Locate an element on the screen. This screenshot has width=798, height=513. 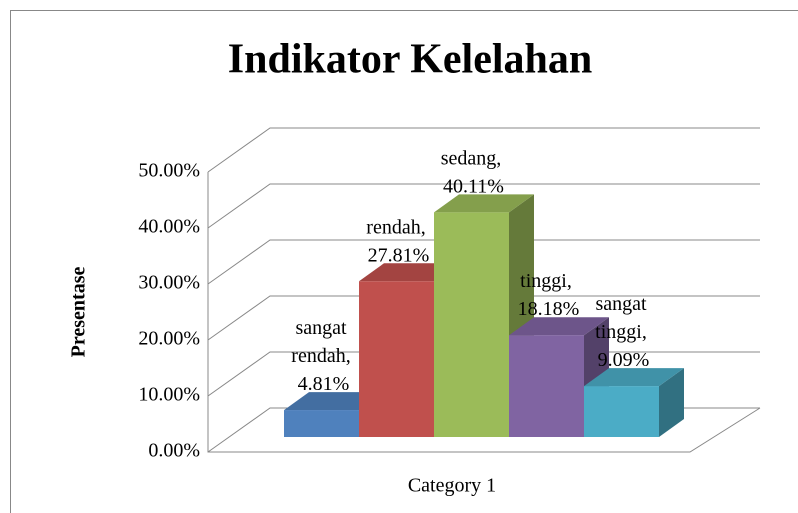
chart-title: Indikator Kelelahan is located at coordinates (410, 60).